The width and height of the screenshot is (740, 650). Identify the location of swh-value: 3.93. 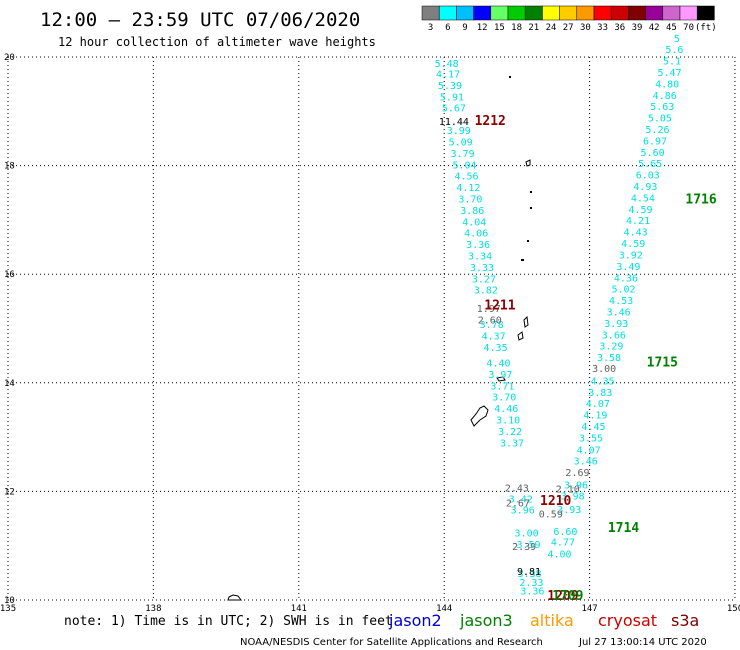
(616, 324).